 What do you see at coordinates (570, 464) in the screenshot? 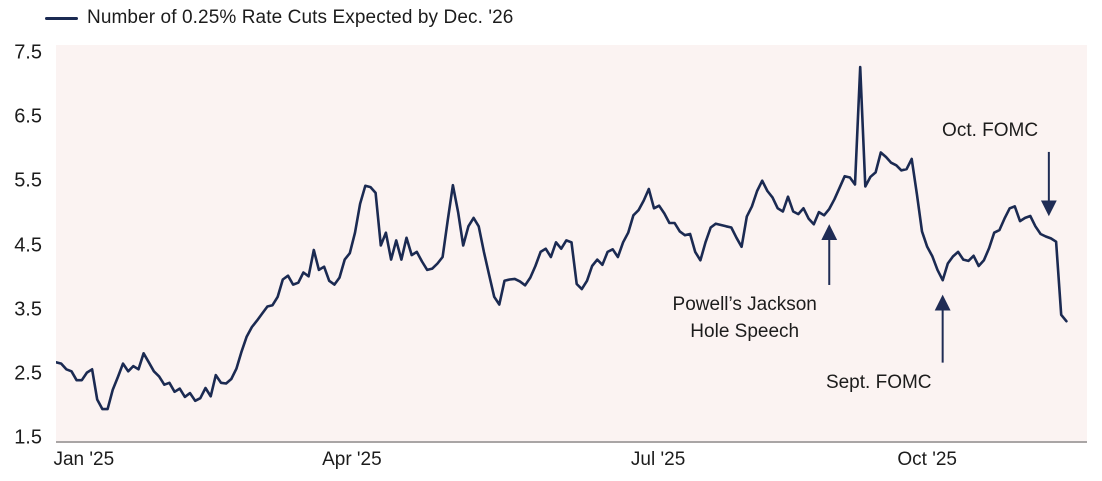
I see `x-axis: Jan '25 Apr '25 Jul '25 Oct '25` at bounding box center [570, 464].